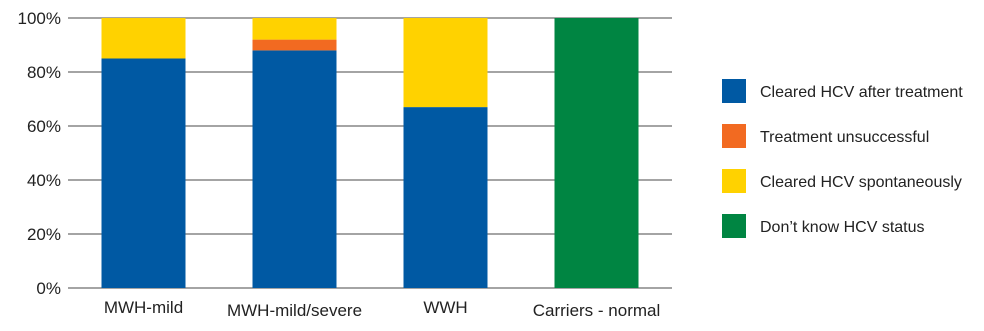 This screenshot has height=331, width=984. What do you see at coordinates (734, 91) in the screenshot?
I see `legend-swatch-cleared-hcv-after-treatment` at bounding box center [734, 91].